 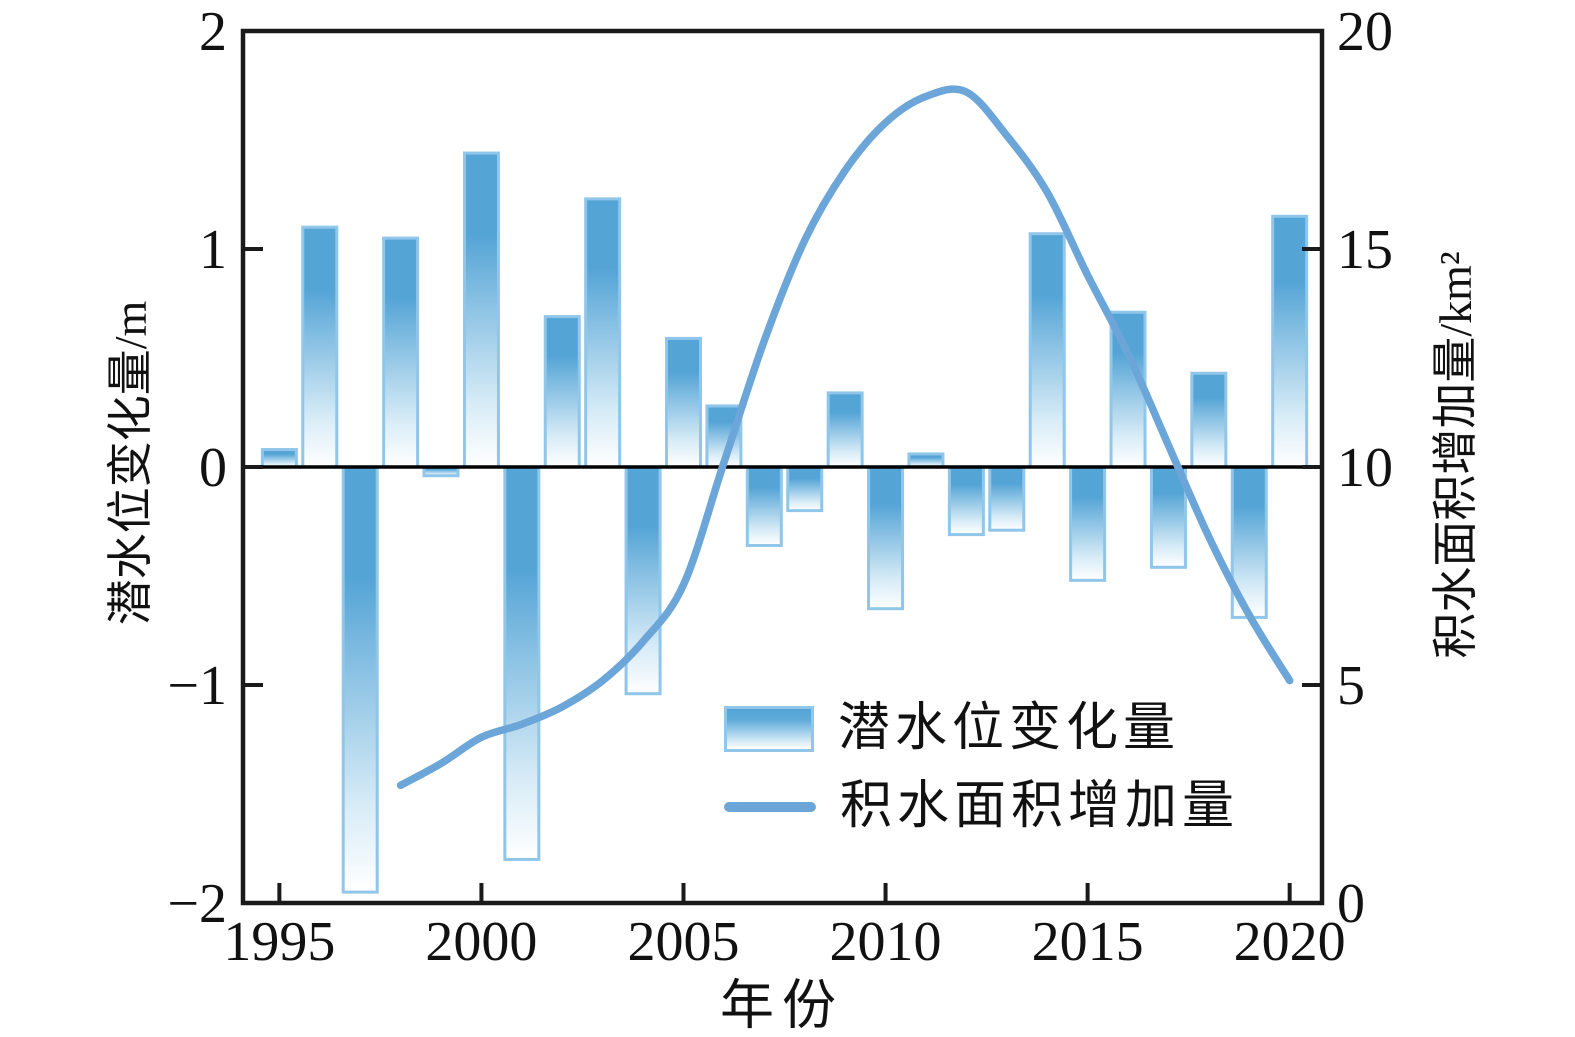 I want to click on bar-2011, so click(x=926, y=460).